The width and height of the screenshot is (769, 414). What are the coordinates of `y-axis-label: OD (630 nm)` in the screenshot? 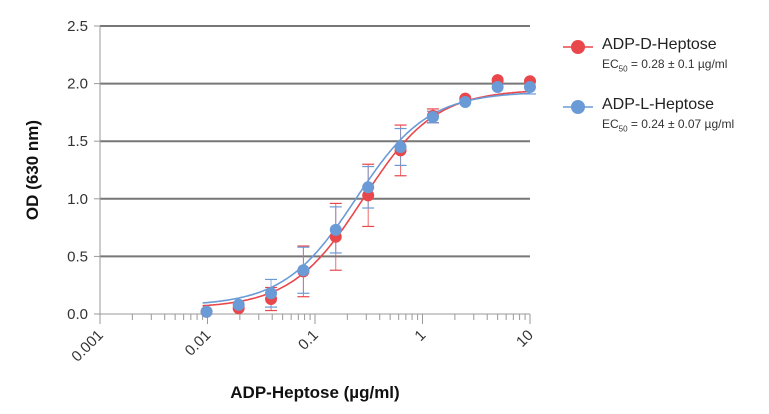 It's located at (32, 170).